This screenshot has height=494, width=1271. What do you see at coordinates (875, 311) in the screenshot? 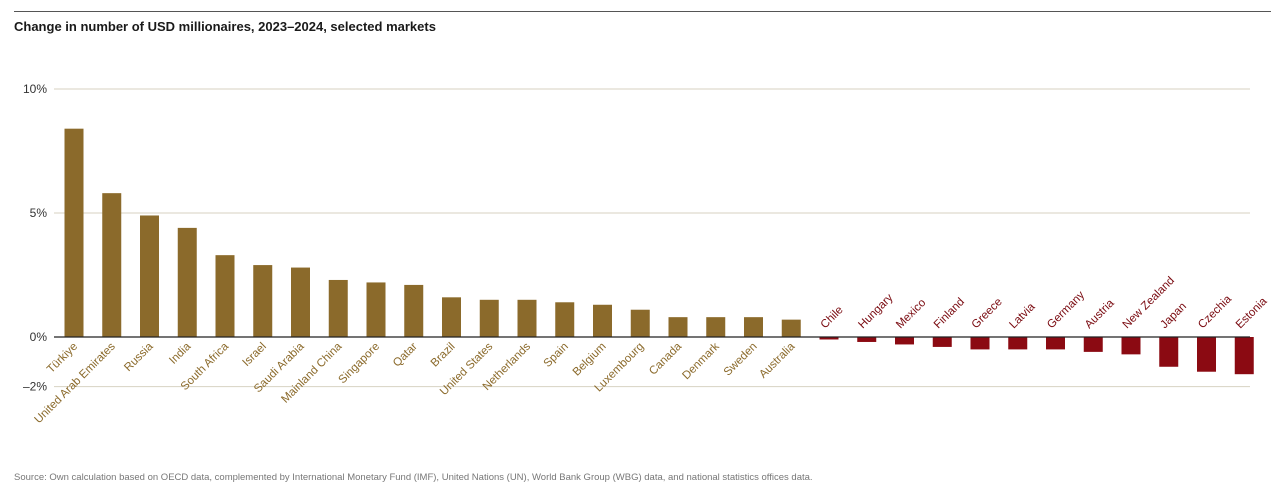
I see `category-label: Hungary` at bounding box center [875, 311].